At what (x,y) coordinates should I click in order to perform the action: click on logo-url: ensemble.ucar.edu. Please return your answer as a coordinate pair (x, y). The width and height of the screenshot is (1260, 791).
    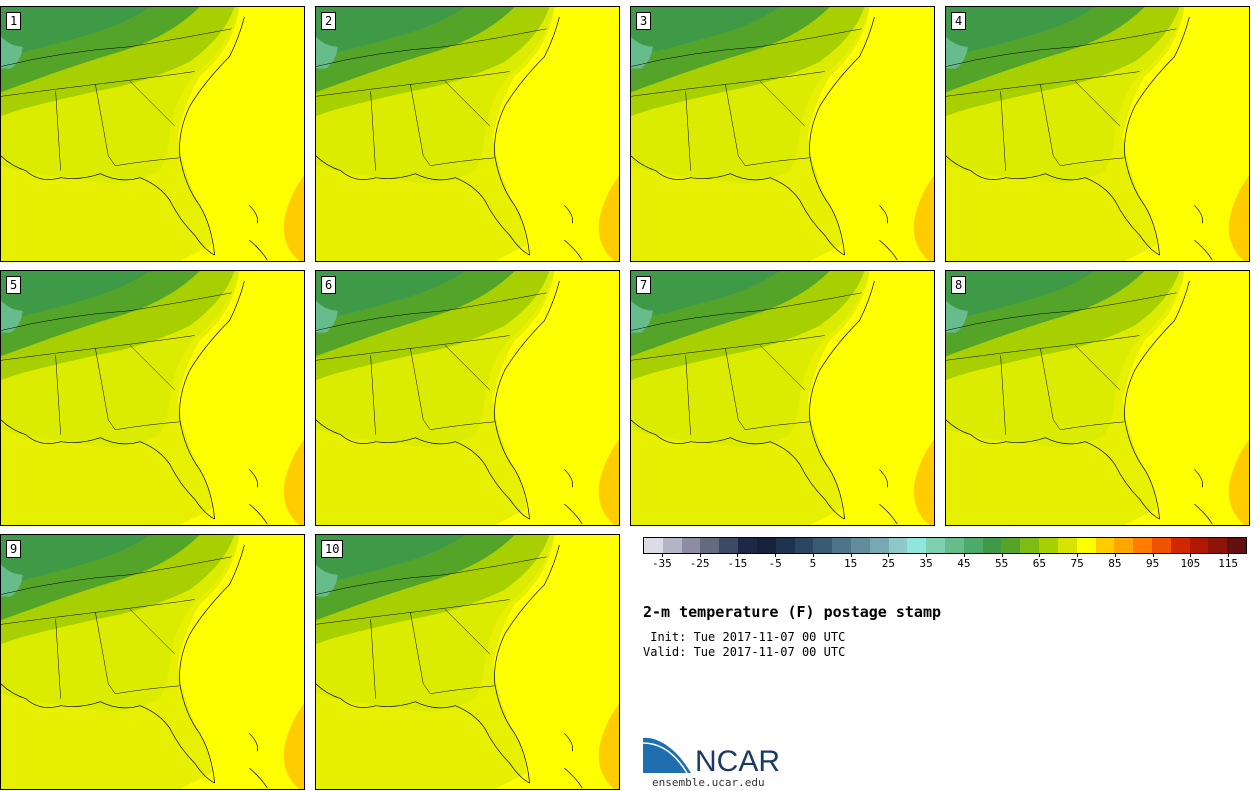
    Looking at the image, I should click on (708, 782).